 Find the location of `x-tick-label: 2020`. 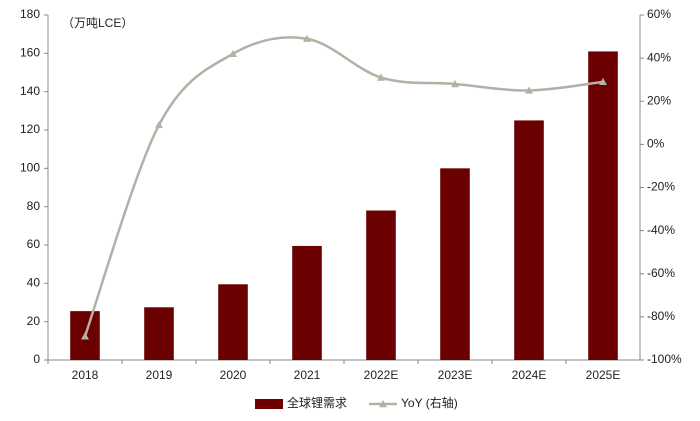

x-tick-label: 2020 is located at coordinates (233, 375).